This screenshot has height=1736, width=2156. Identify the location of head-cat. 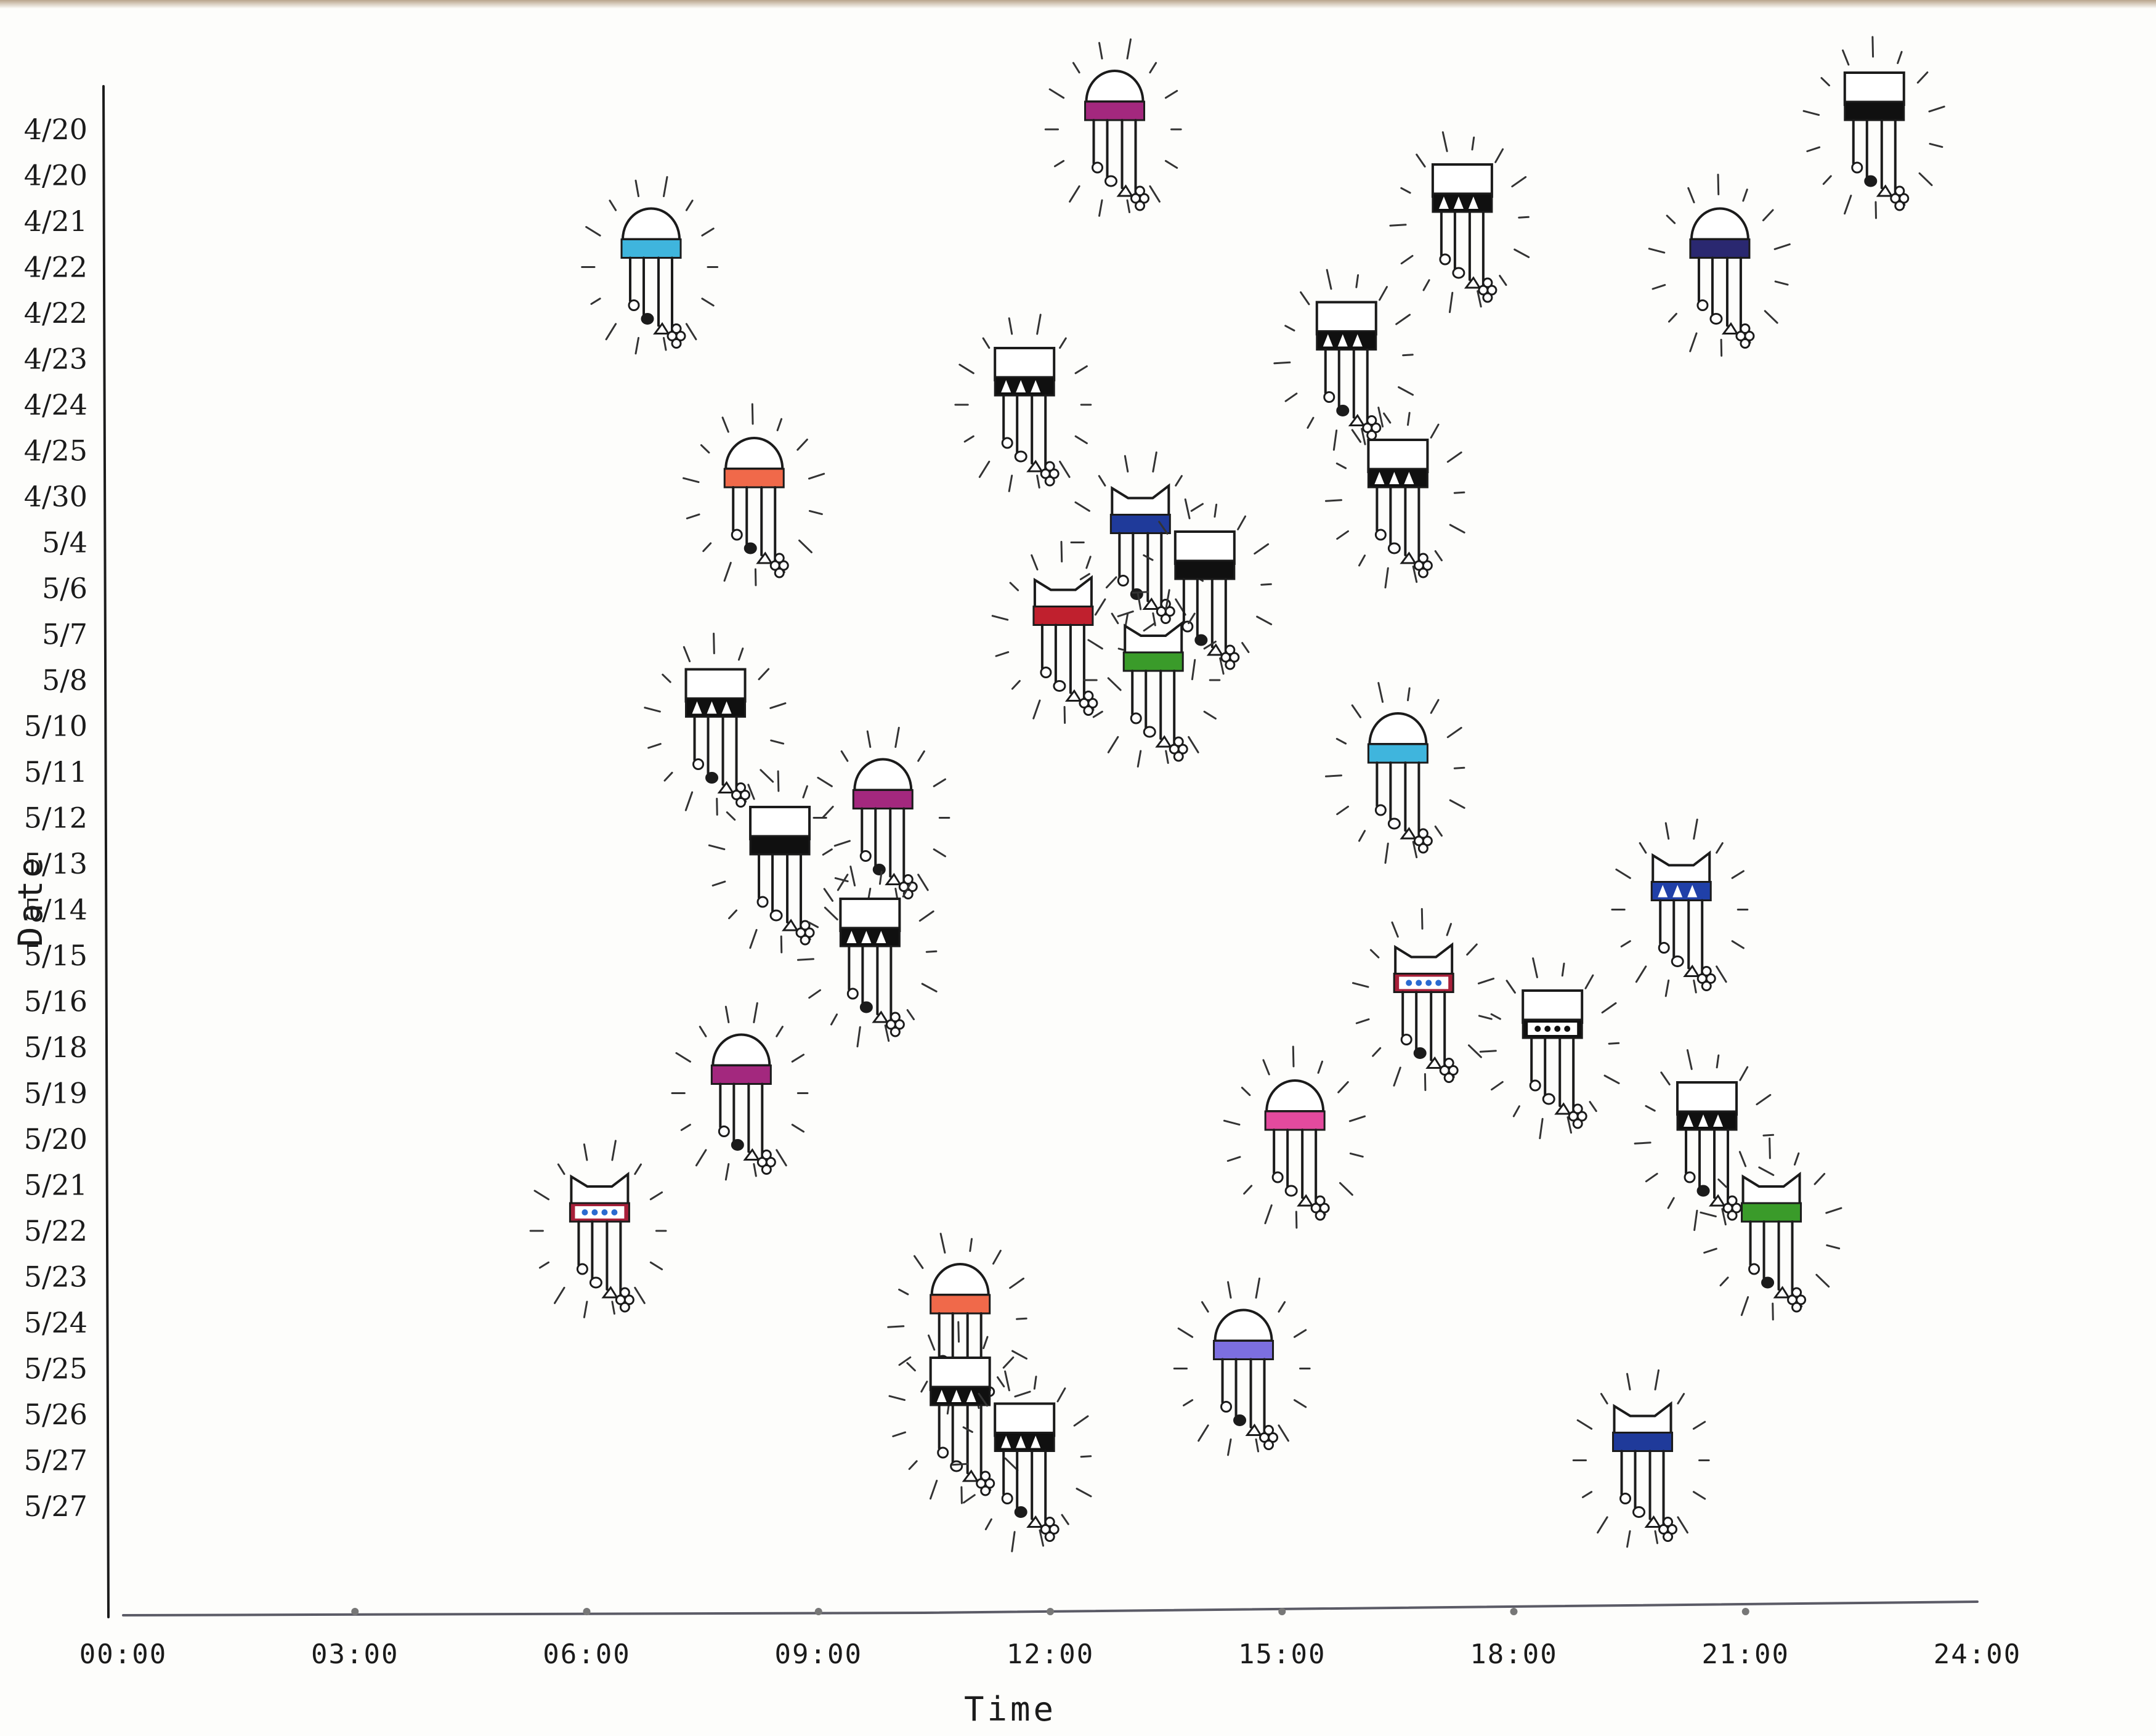
(1140, 501).